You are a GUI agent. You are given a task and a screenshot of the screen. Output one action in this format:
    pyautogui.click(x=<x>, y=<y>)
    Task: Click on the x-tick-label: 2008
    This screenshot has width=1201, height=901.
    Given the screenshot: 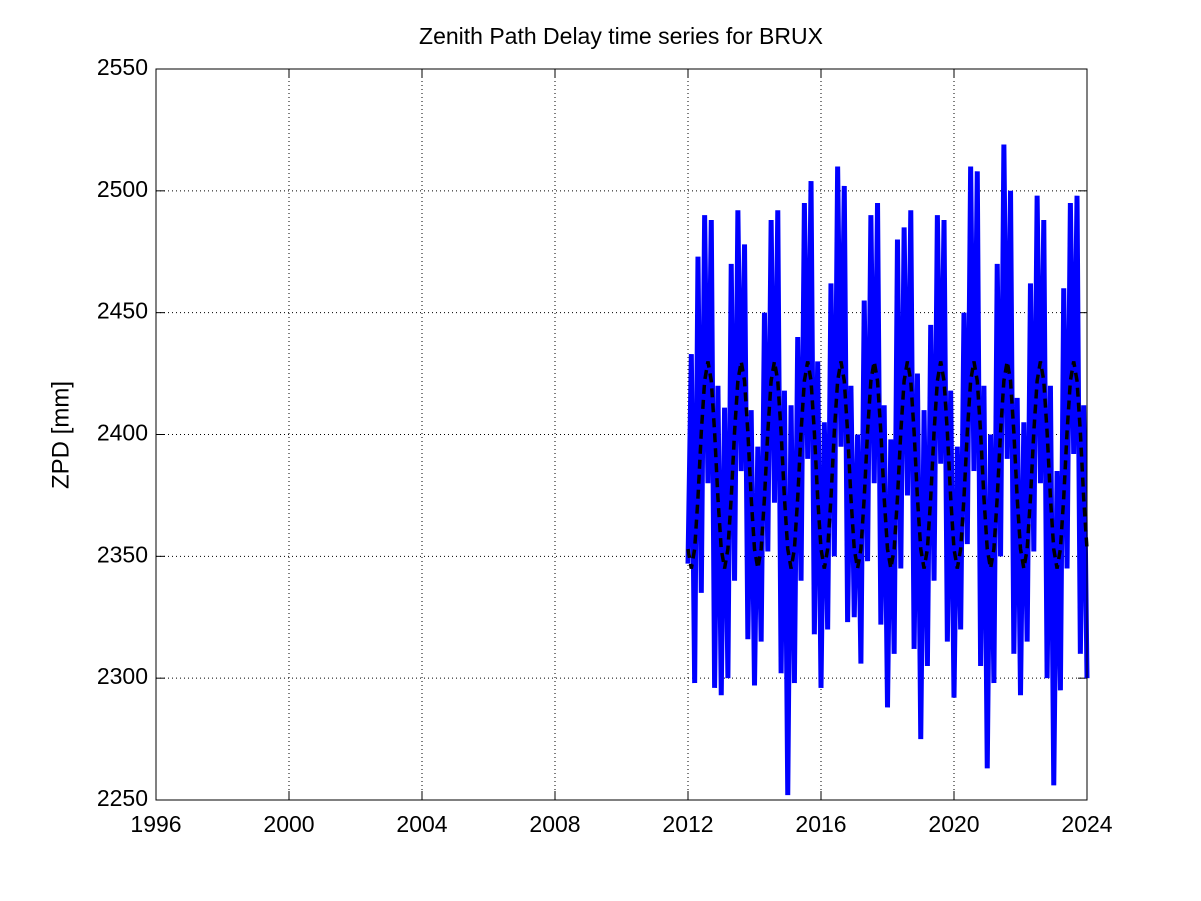 What is the action you would take?
    pyautogui.click(x=554, y=824)
    